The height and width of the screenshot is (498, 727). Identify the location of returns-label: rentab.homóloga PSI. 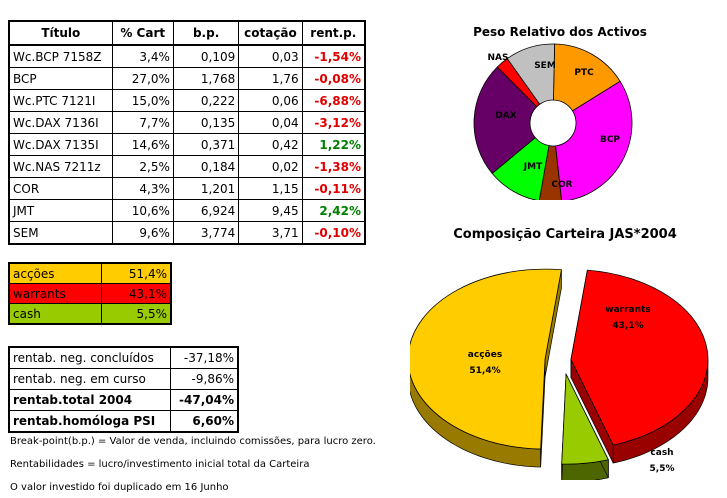
(90, 421).